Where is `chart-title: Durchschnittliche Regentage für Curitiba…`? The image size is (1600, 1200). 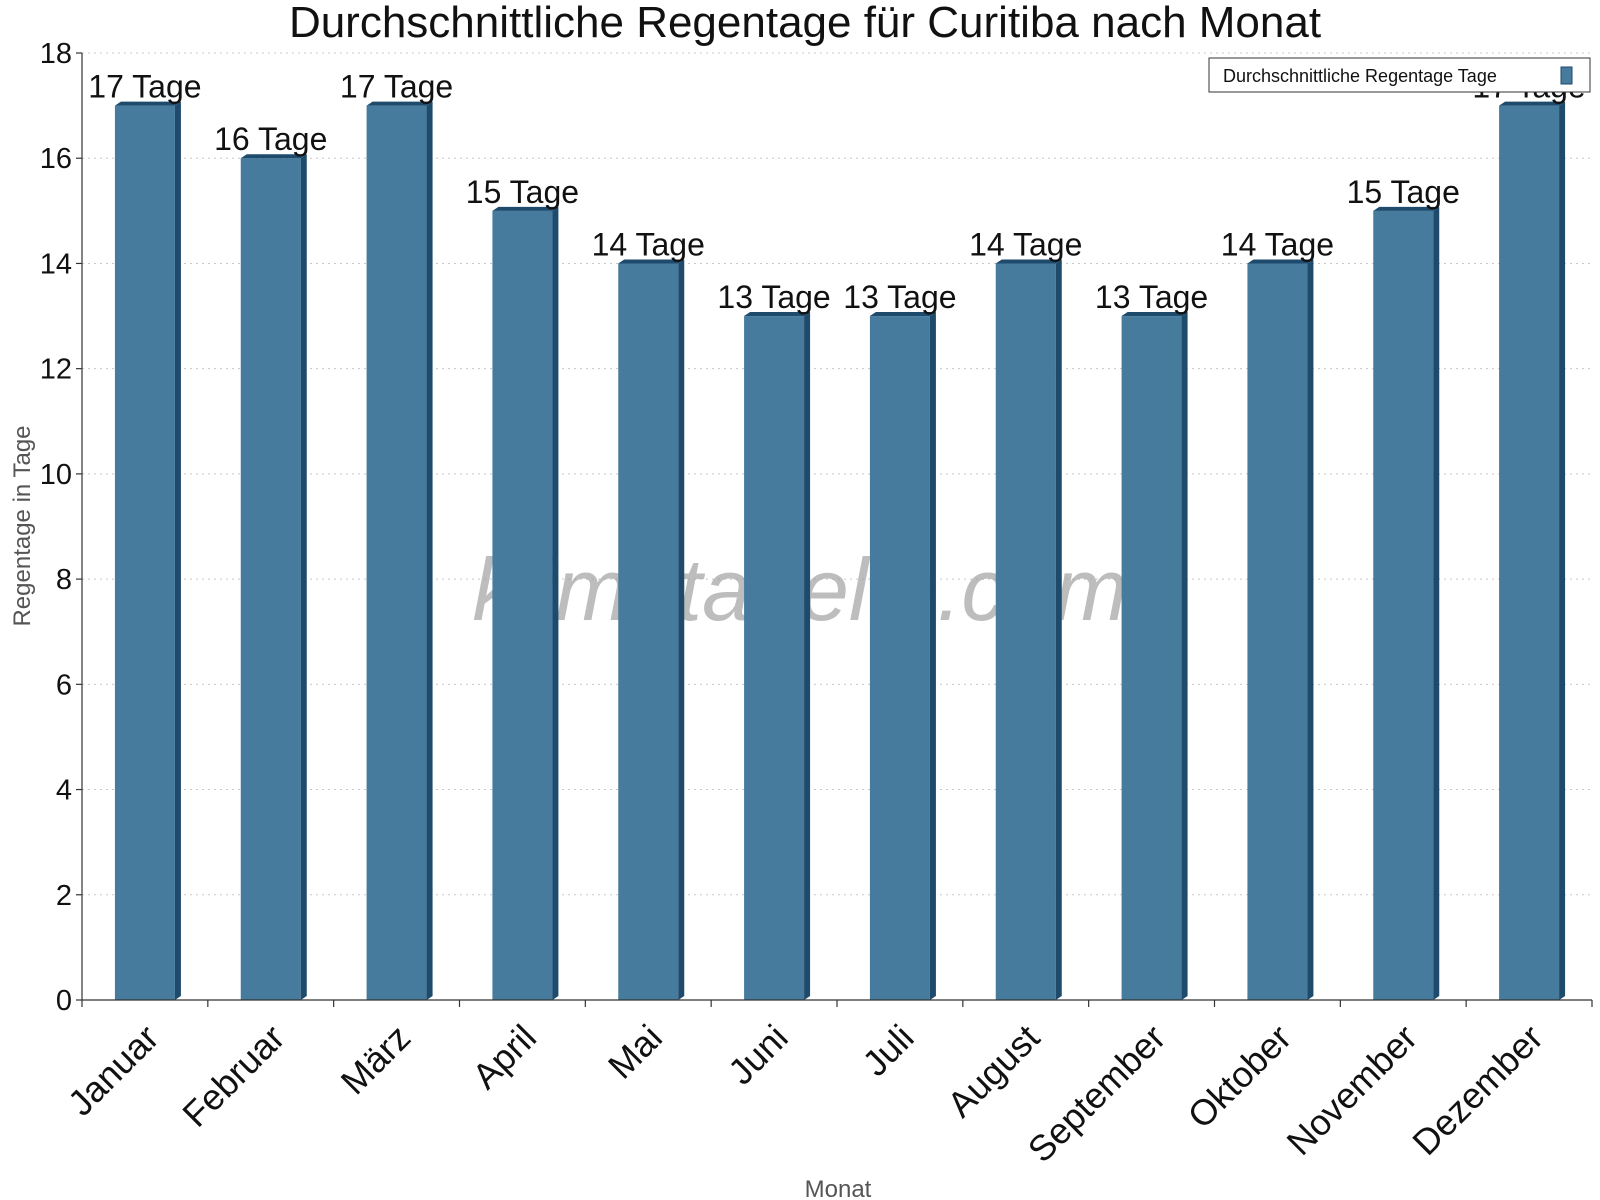
chart-title: Durchschnittliche Regentage für Curitiba… is located at coordinates (805, 23).